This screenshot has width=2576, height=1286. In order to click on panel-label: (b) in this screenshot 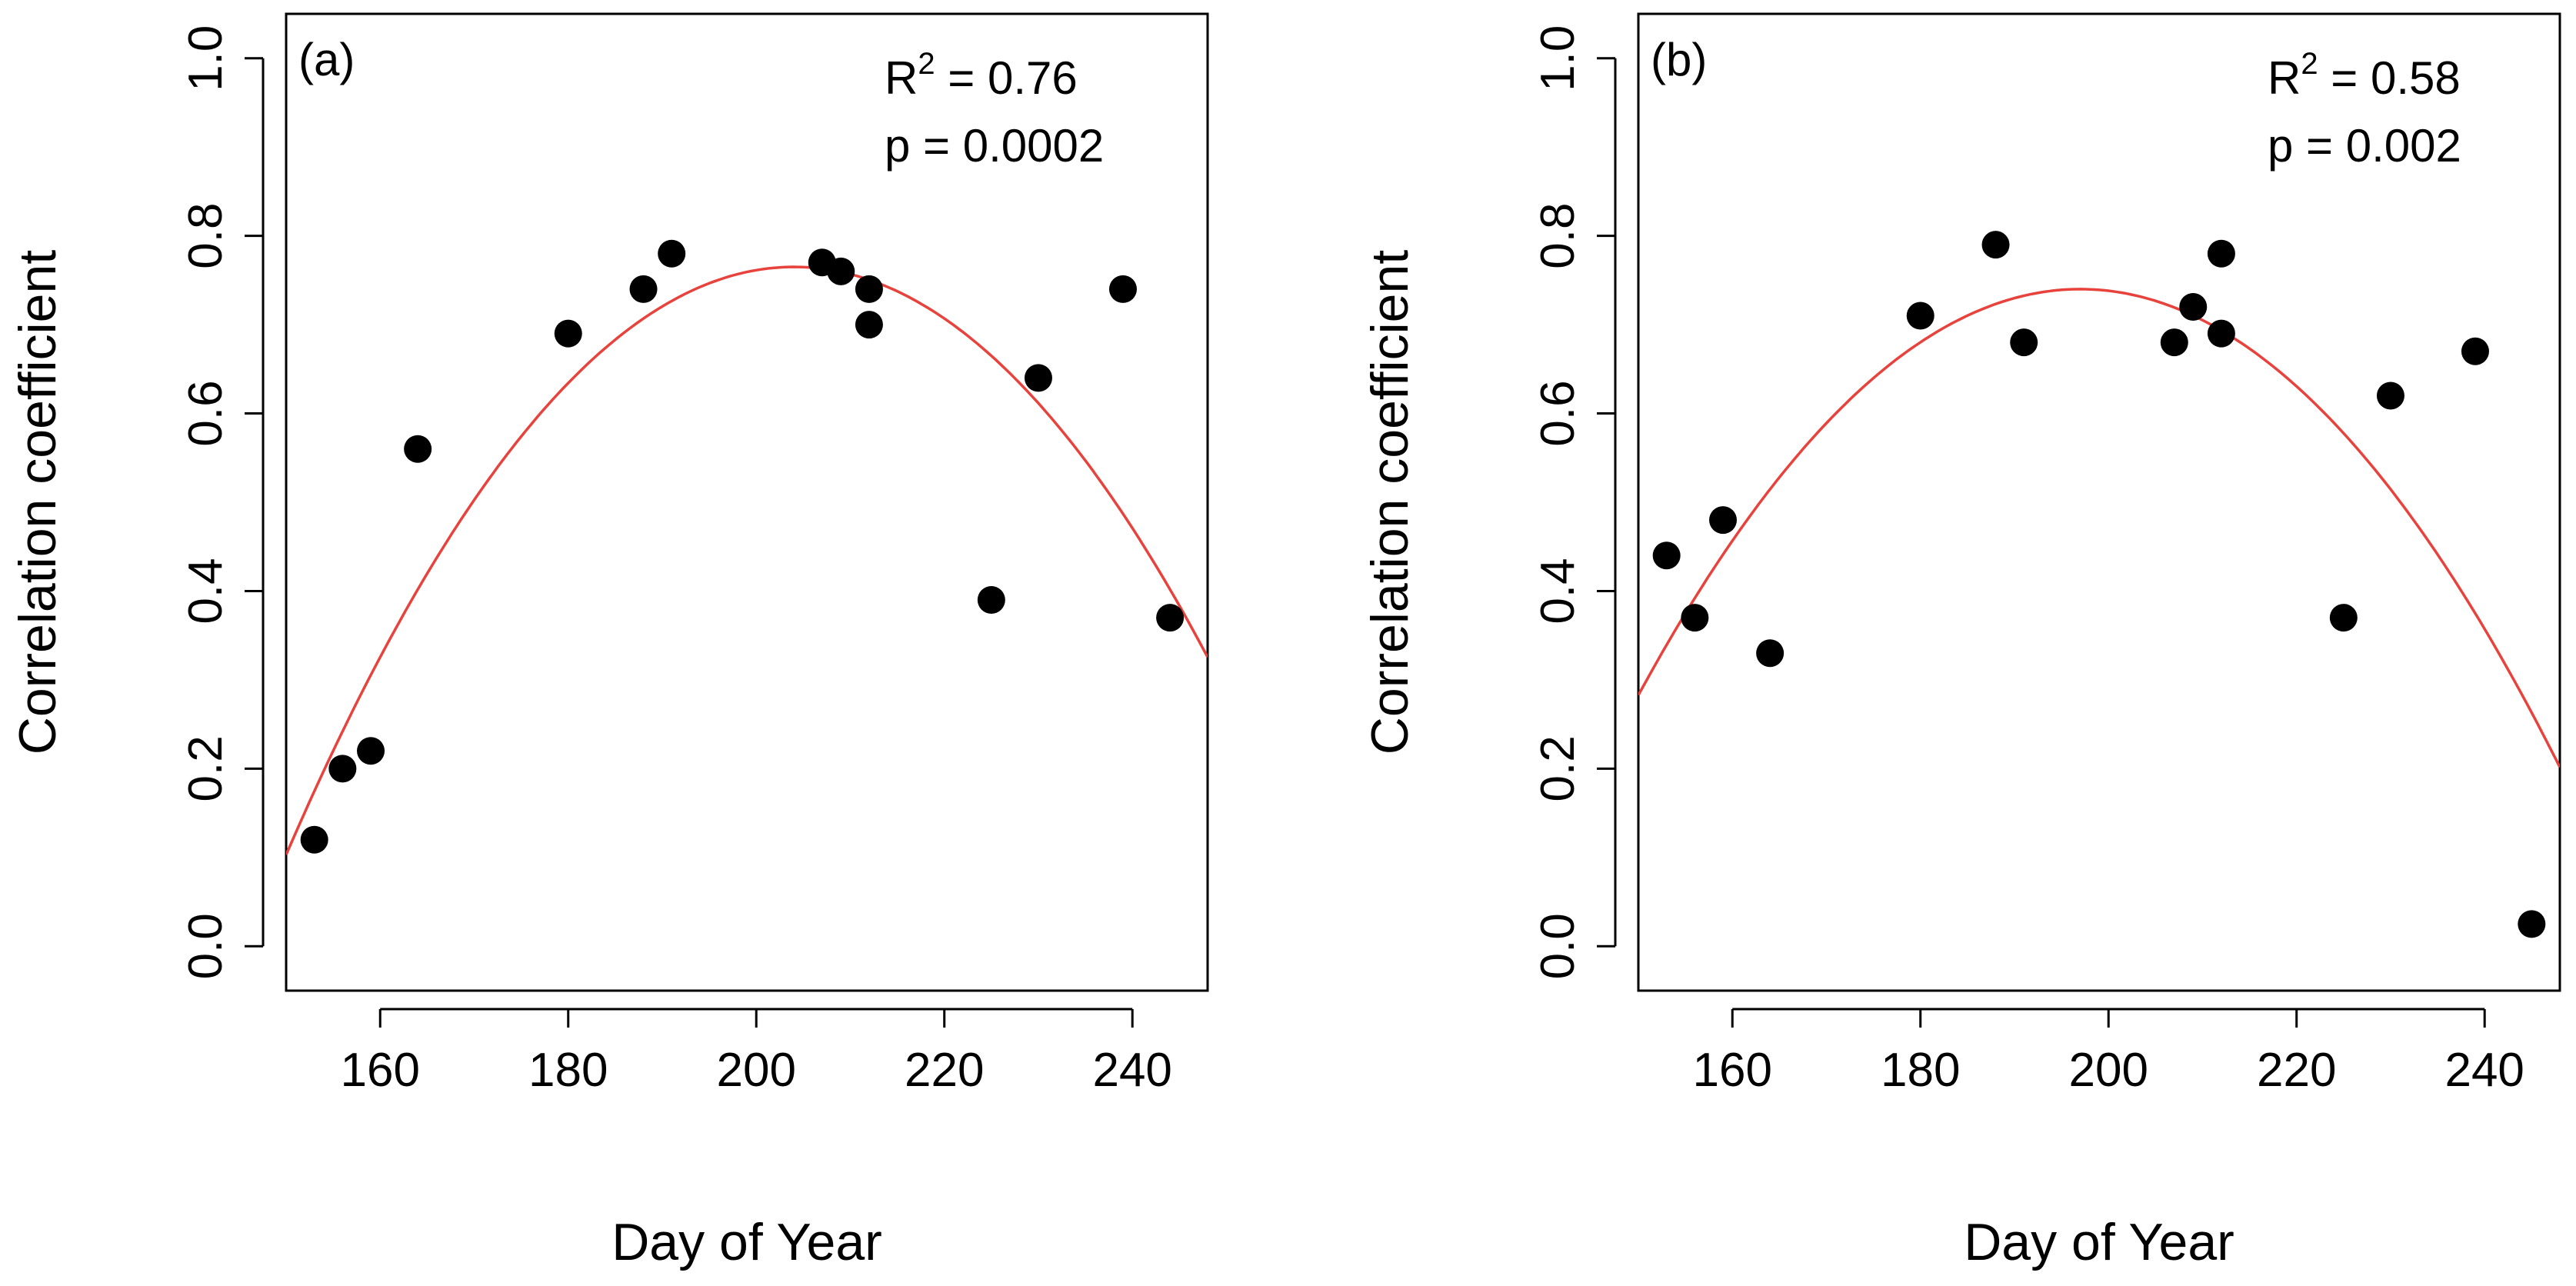, I will do `click(1679, 59)`.